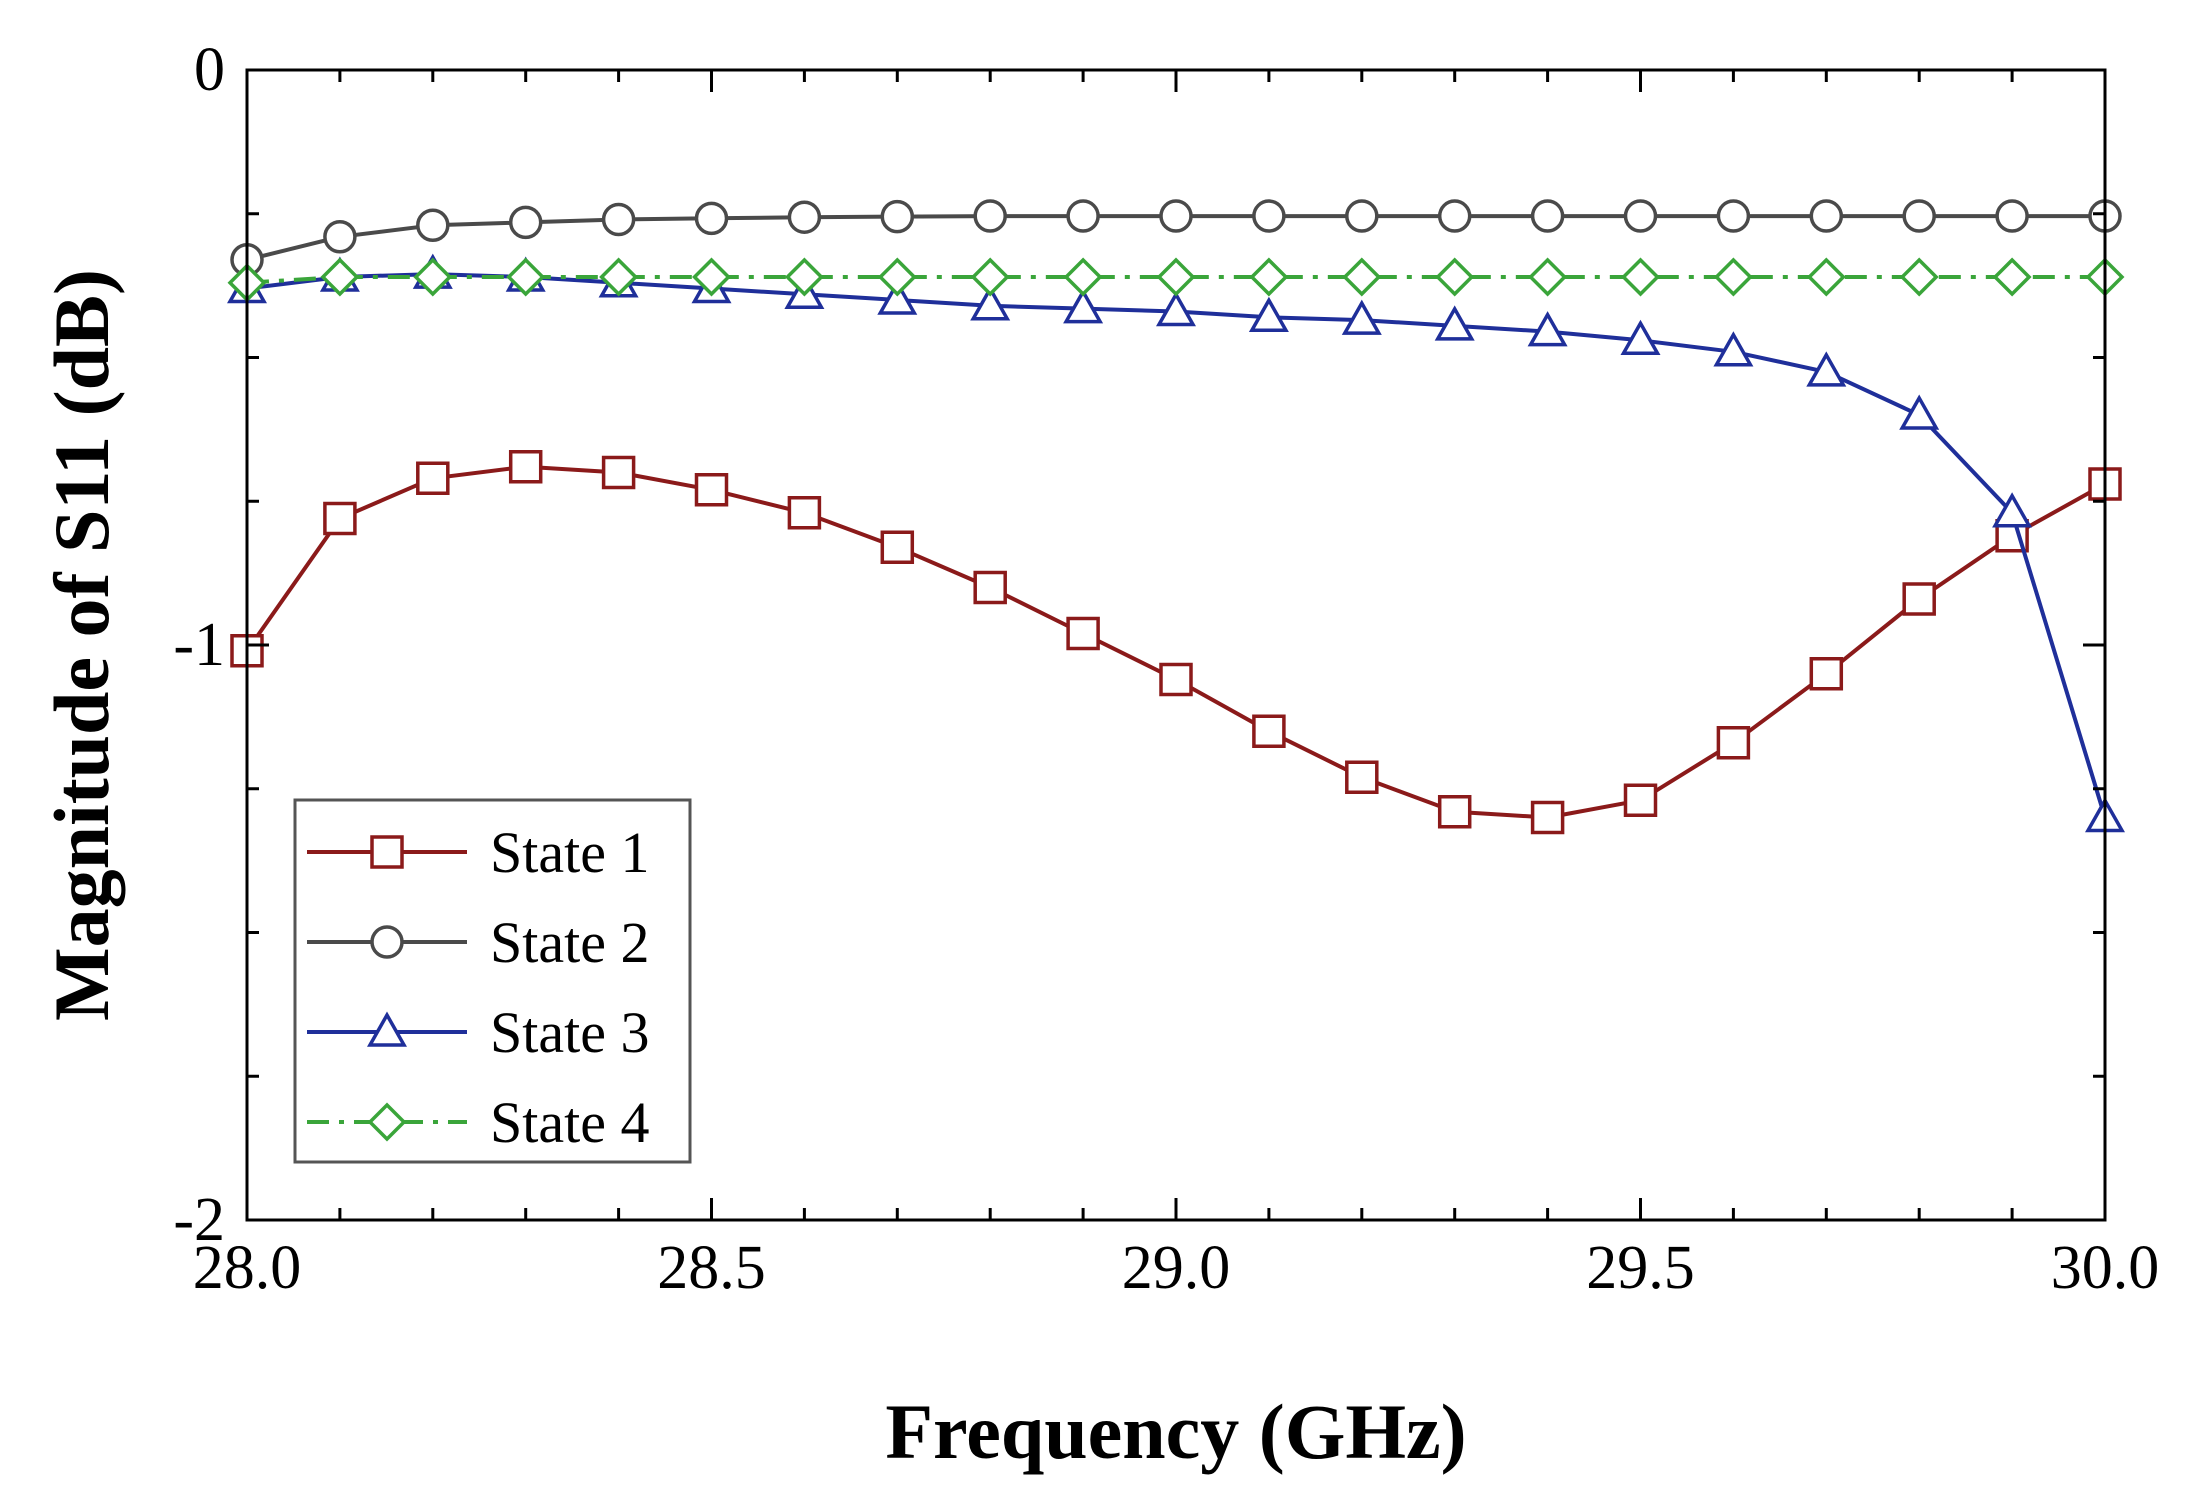 This screenshot has width=2203, height=1507. I want to click on x-tick-label: 29.5, so click(1640, 1268).